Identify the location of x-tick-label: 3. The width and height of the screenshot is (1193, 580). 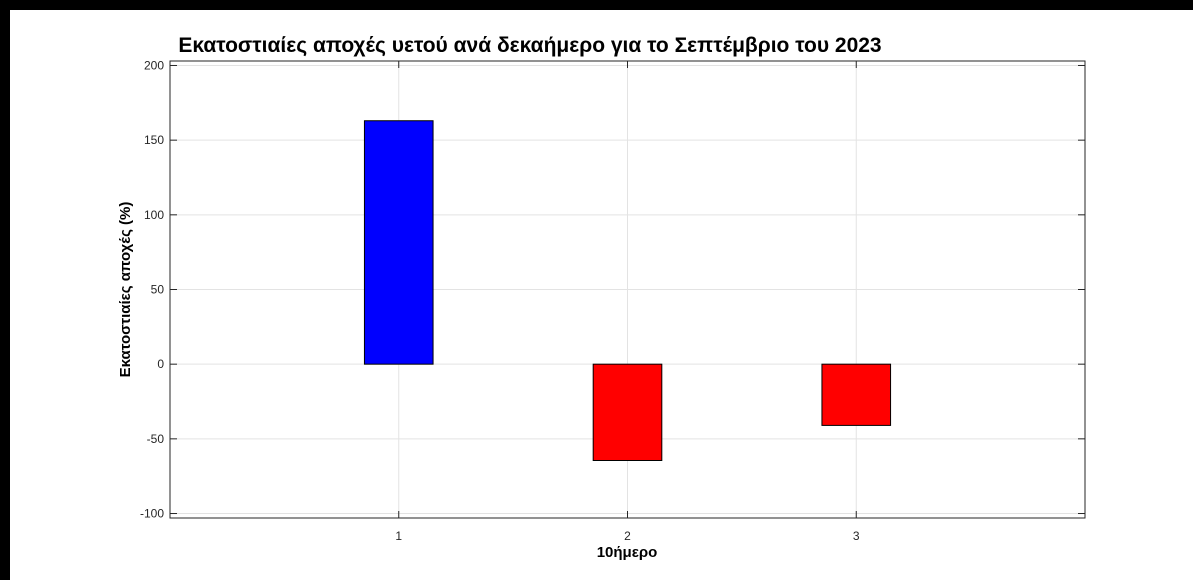
(856, 536).